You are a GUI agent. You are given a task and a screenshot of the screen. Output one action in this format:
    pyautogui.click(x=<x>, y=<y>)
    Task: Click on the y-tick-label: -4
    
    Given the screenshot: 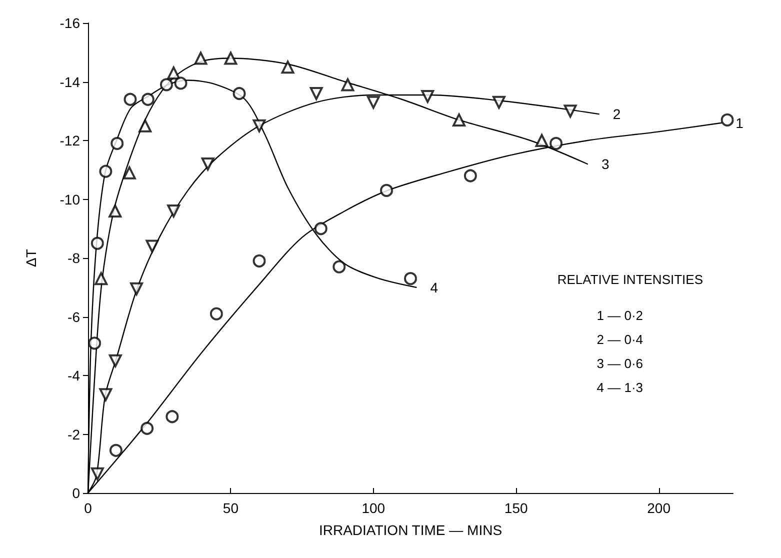 What is the action you would take?
    pyautogui.click(x=74, y=376)
    